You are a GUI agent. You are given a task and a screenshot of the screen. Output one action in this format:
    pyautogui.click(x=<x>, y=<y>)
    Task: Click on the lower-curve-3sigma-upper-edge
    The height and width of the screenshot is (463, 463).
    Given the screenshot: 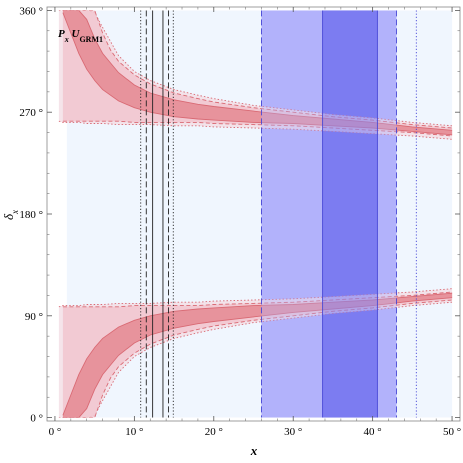 What is the action you would take?
    pyautogui.click(x=255, y=298)
    